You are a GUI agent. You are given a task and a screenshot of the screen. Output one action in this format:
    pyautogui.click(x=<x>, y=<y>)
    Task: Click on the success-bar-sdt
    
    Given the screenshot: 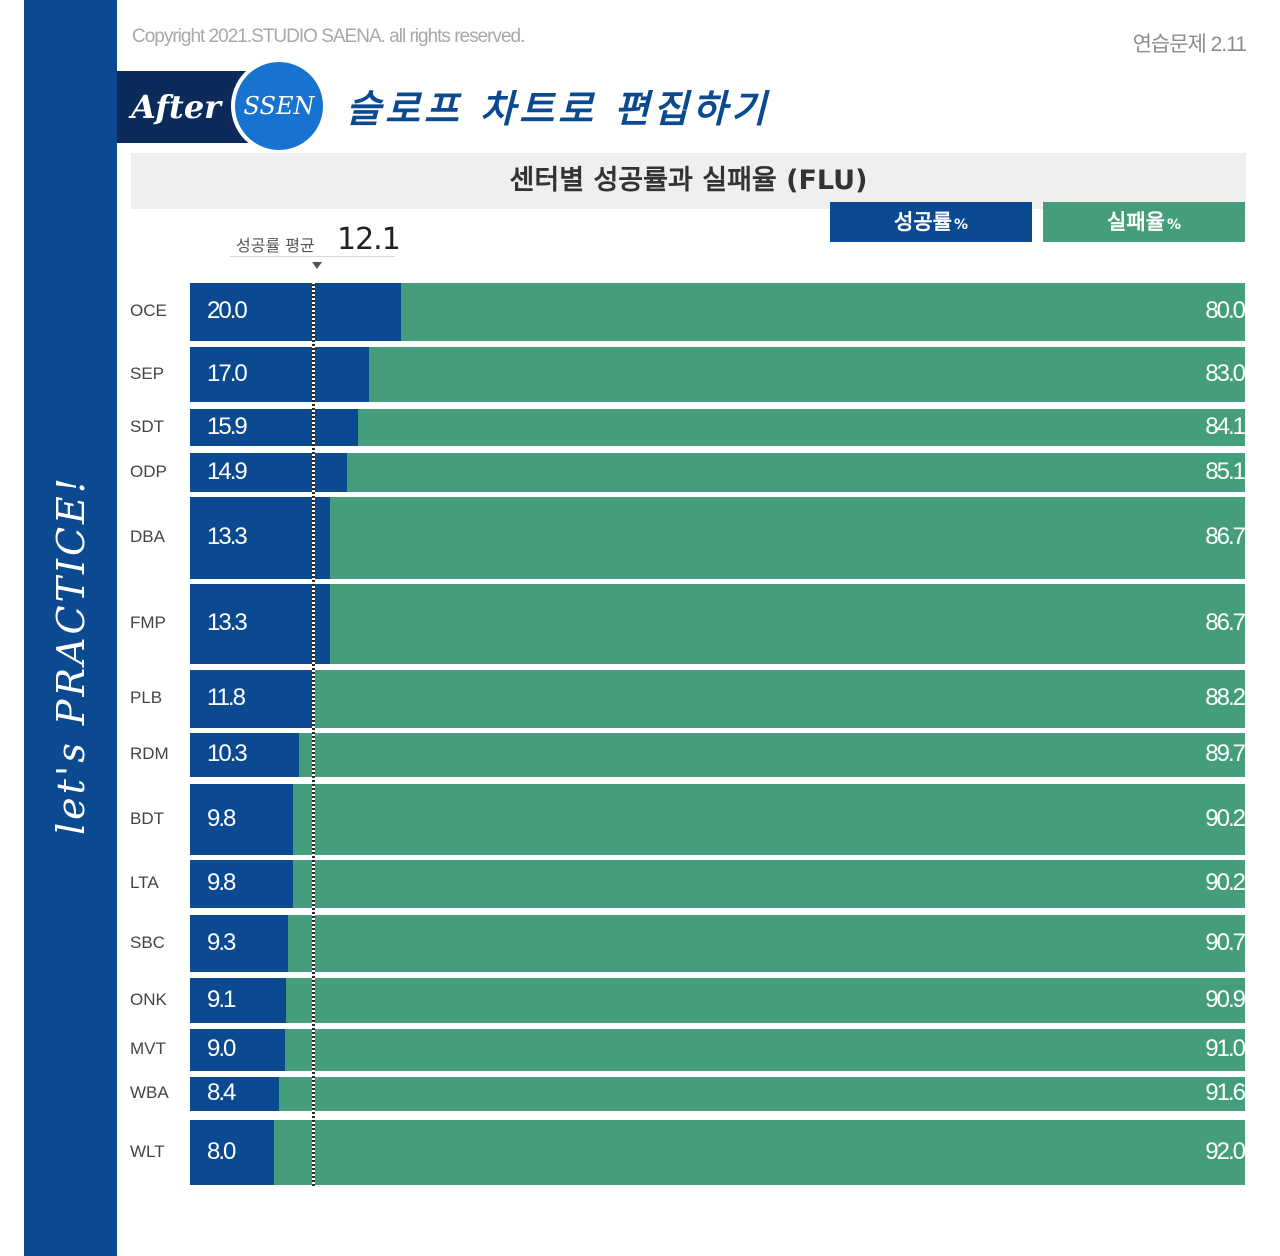 What is the action you would take?
    pyautogui.click(x=274, y=427)
    